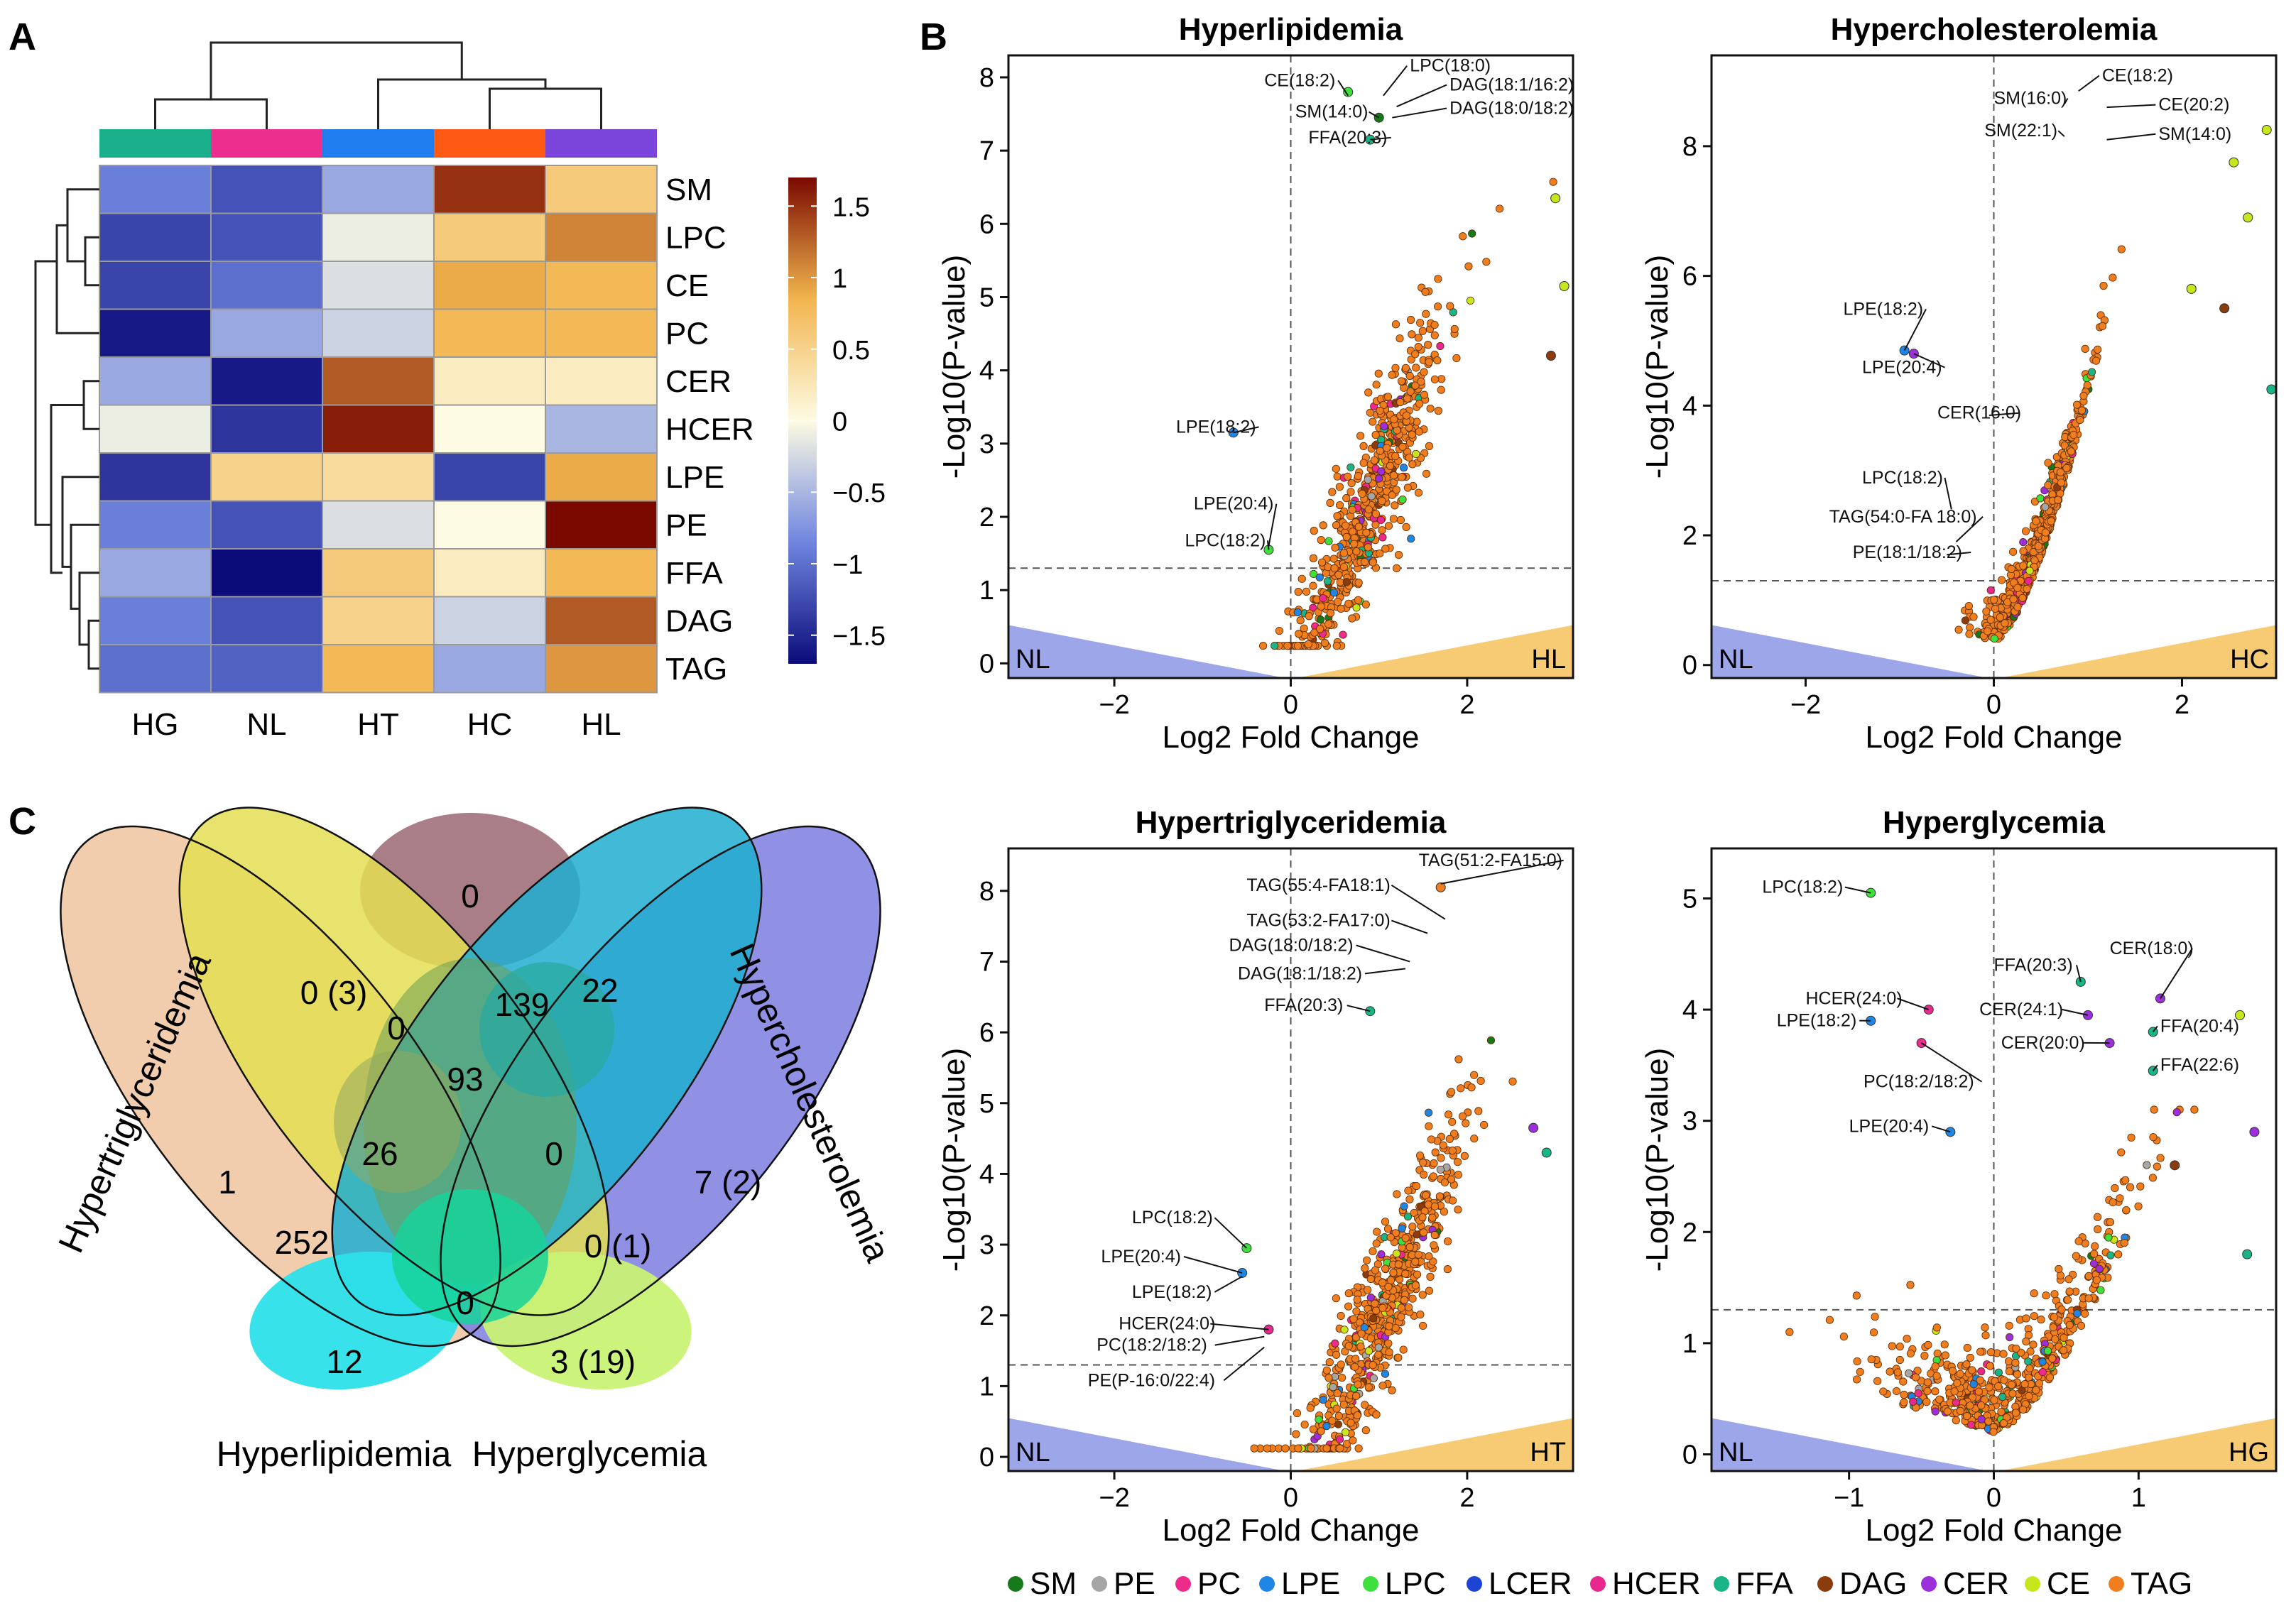 The image size is (2296, 1618). Describe the element at coordinates (1884, 309) in the screenshot. I see `point-annotation: LPE(18:2)` at that location.